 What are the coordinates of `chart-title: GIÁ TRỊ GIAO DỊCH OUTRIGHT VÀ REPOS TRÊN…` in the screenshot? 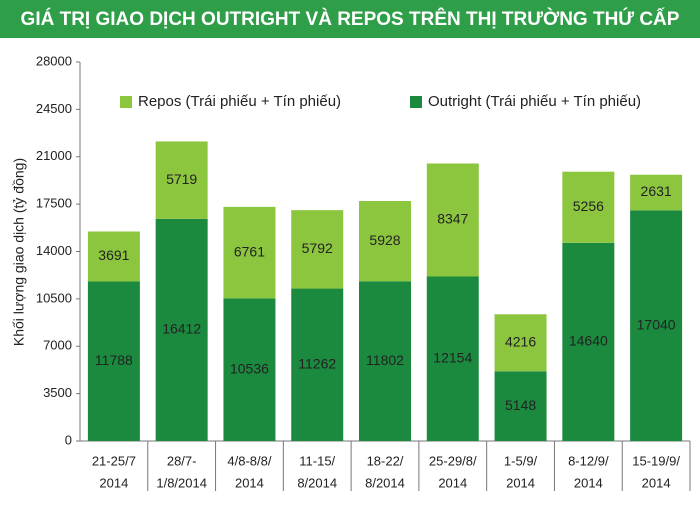 It's located at (350, 19).